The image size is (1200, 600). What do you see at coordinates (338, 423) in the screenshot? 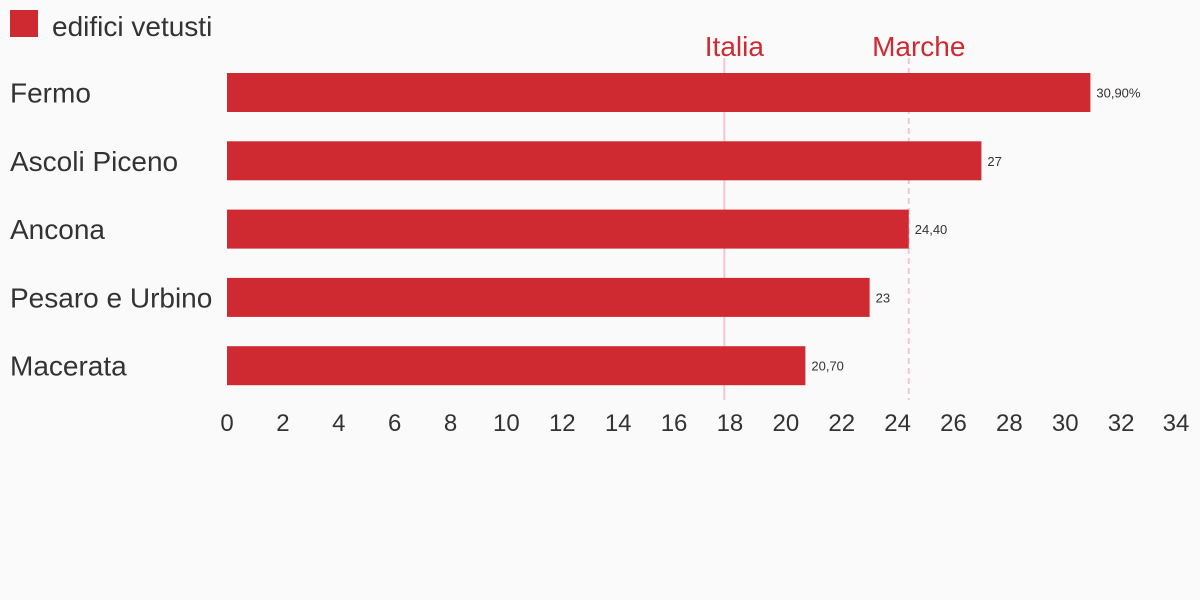
I see `x-tick-label: 4` at bounding box center [338, 423].